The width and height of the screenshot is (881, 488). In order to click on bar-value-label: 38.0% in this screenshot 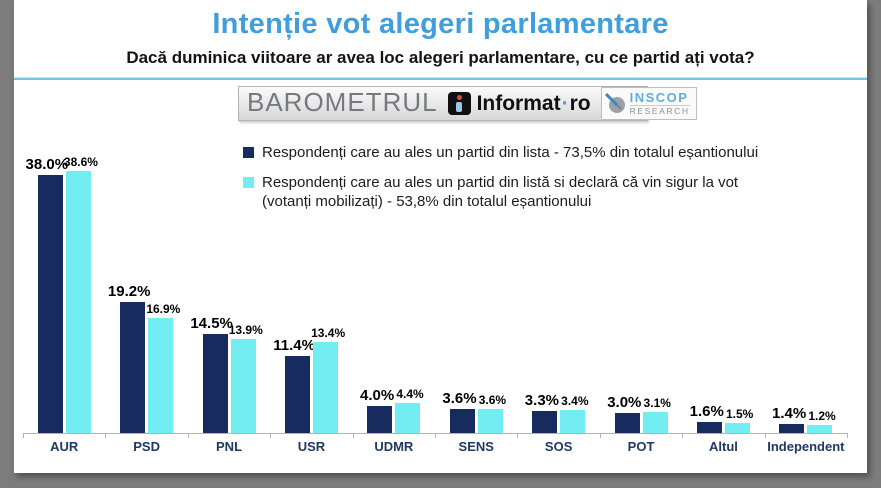, I will do `click(47, 164)`.